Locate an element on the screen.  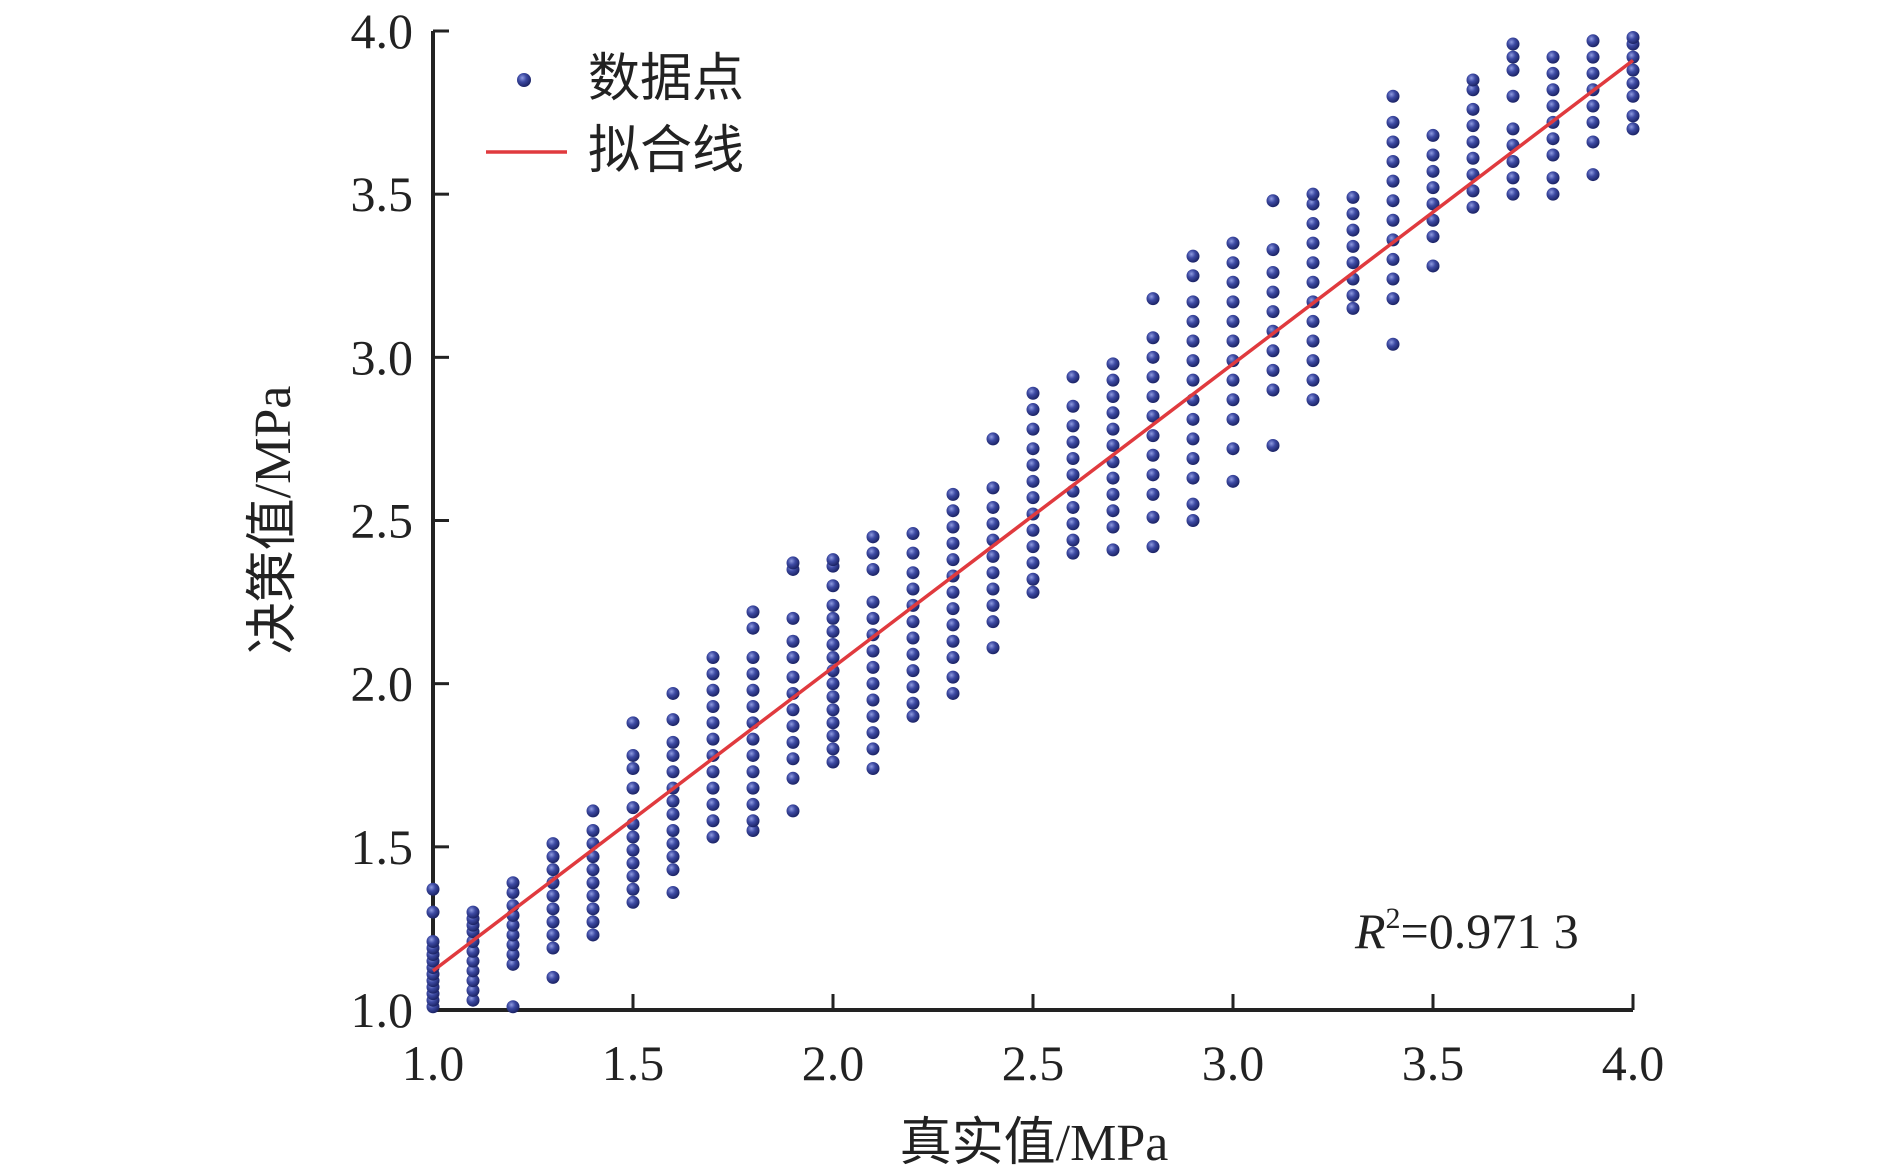
y-tick-label: 2.0 is located at coordinates (382, 684).